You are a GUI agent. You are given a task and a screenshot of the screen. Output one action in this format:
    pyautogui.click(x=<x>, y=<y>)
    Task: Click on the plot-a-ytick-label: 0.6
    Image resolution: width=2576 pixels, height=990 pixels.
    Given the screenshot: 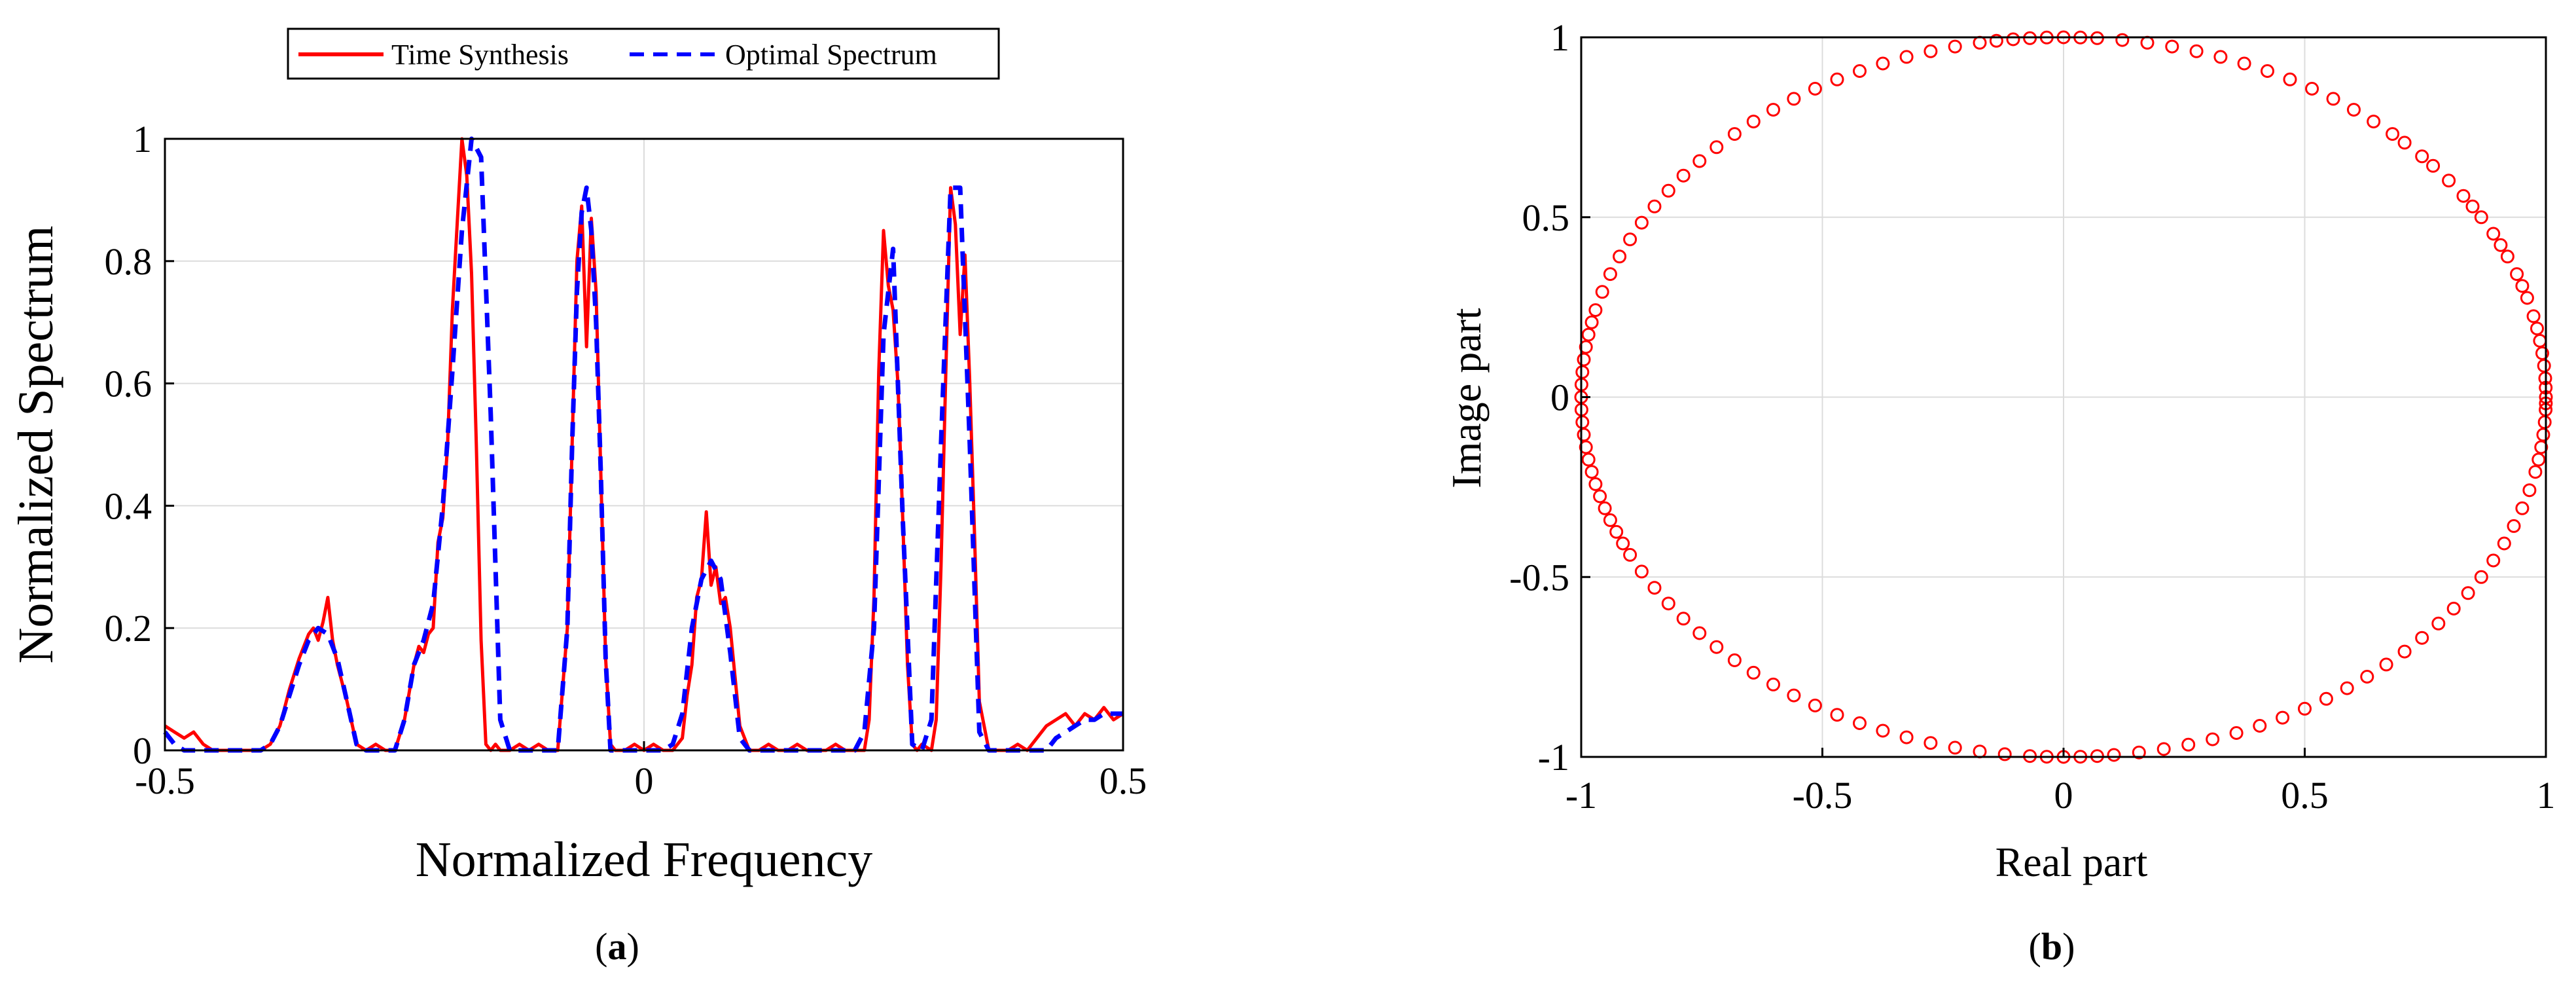 What is the action you would take?
    pyautogui.click(x=128, y=384)
    